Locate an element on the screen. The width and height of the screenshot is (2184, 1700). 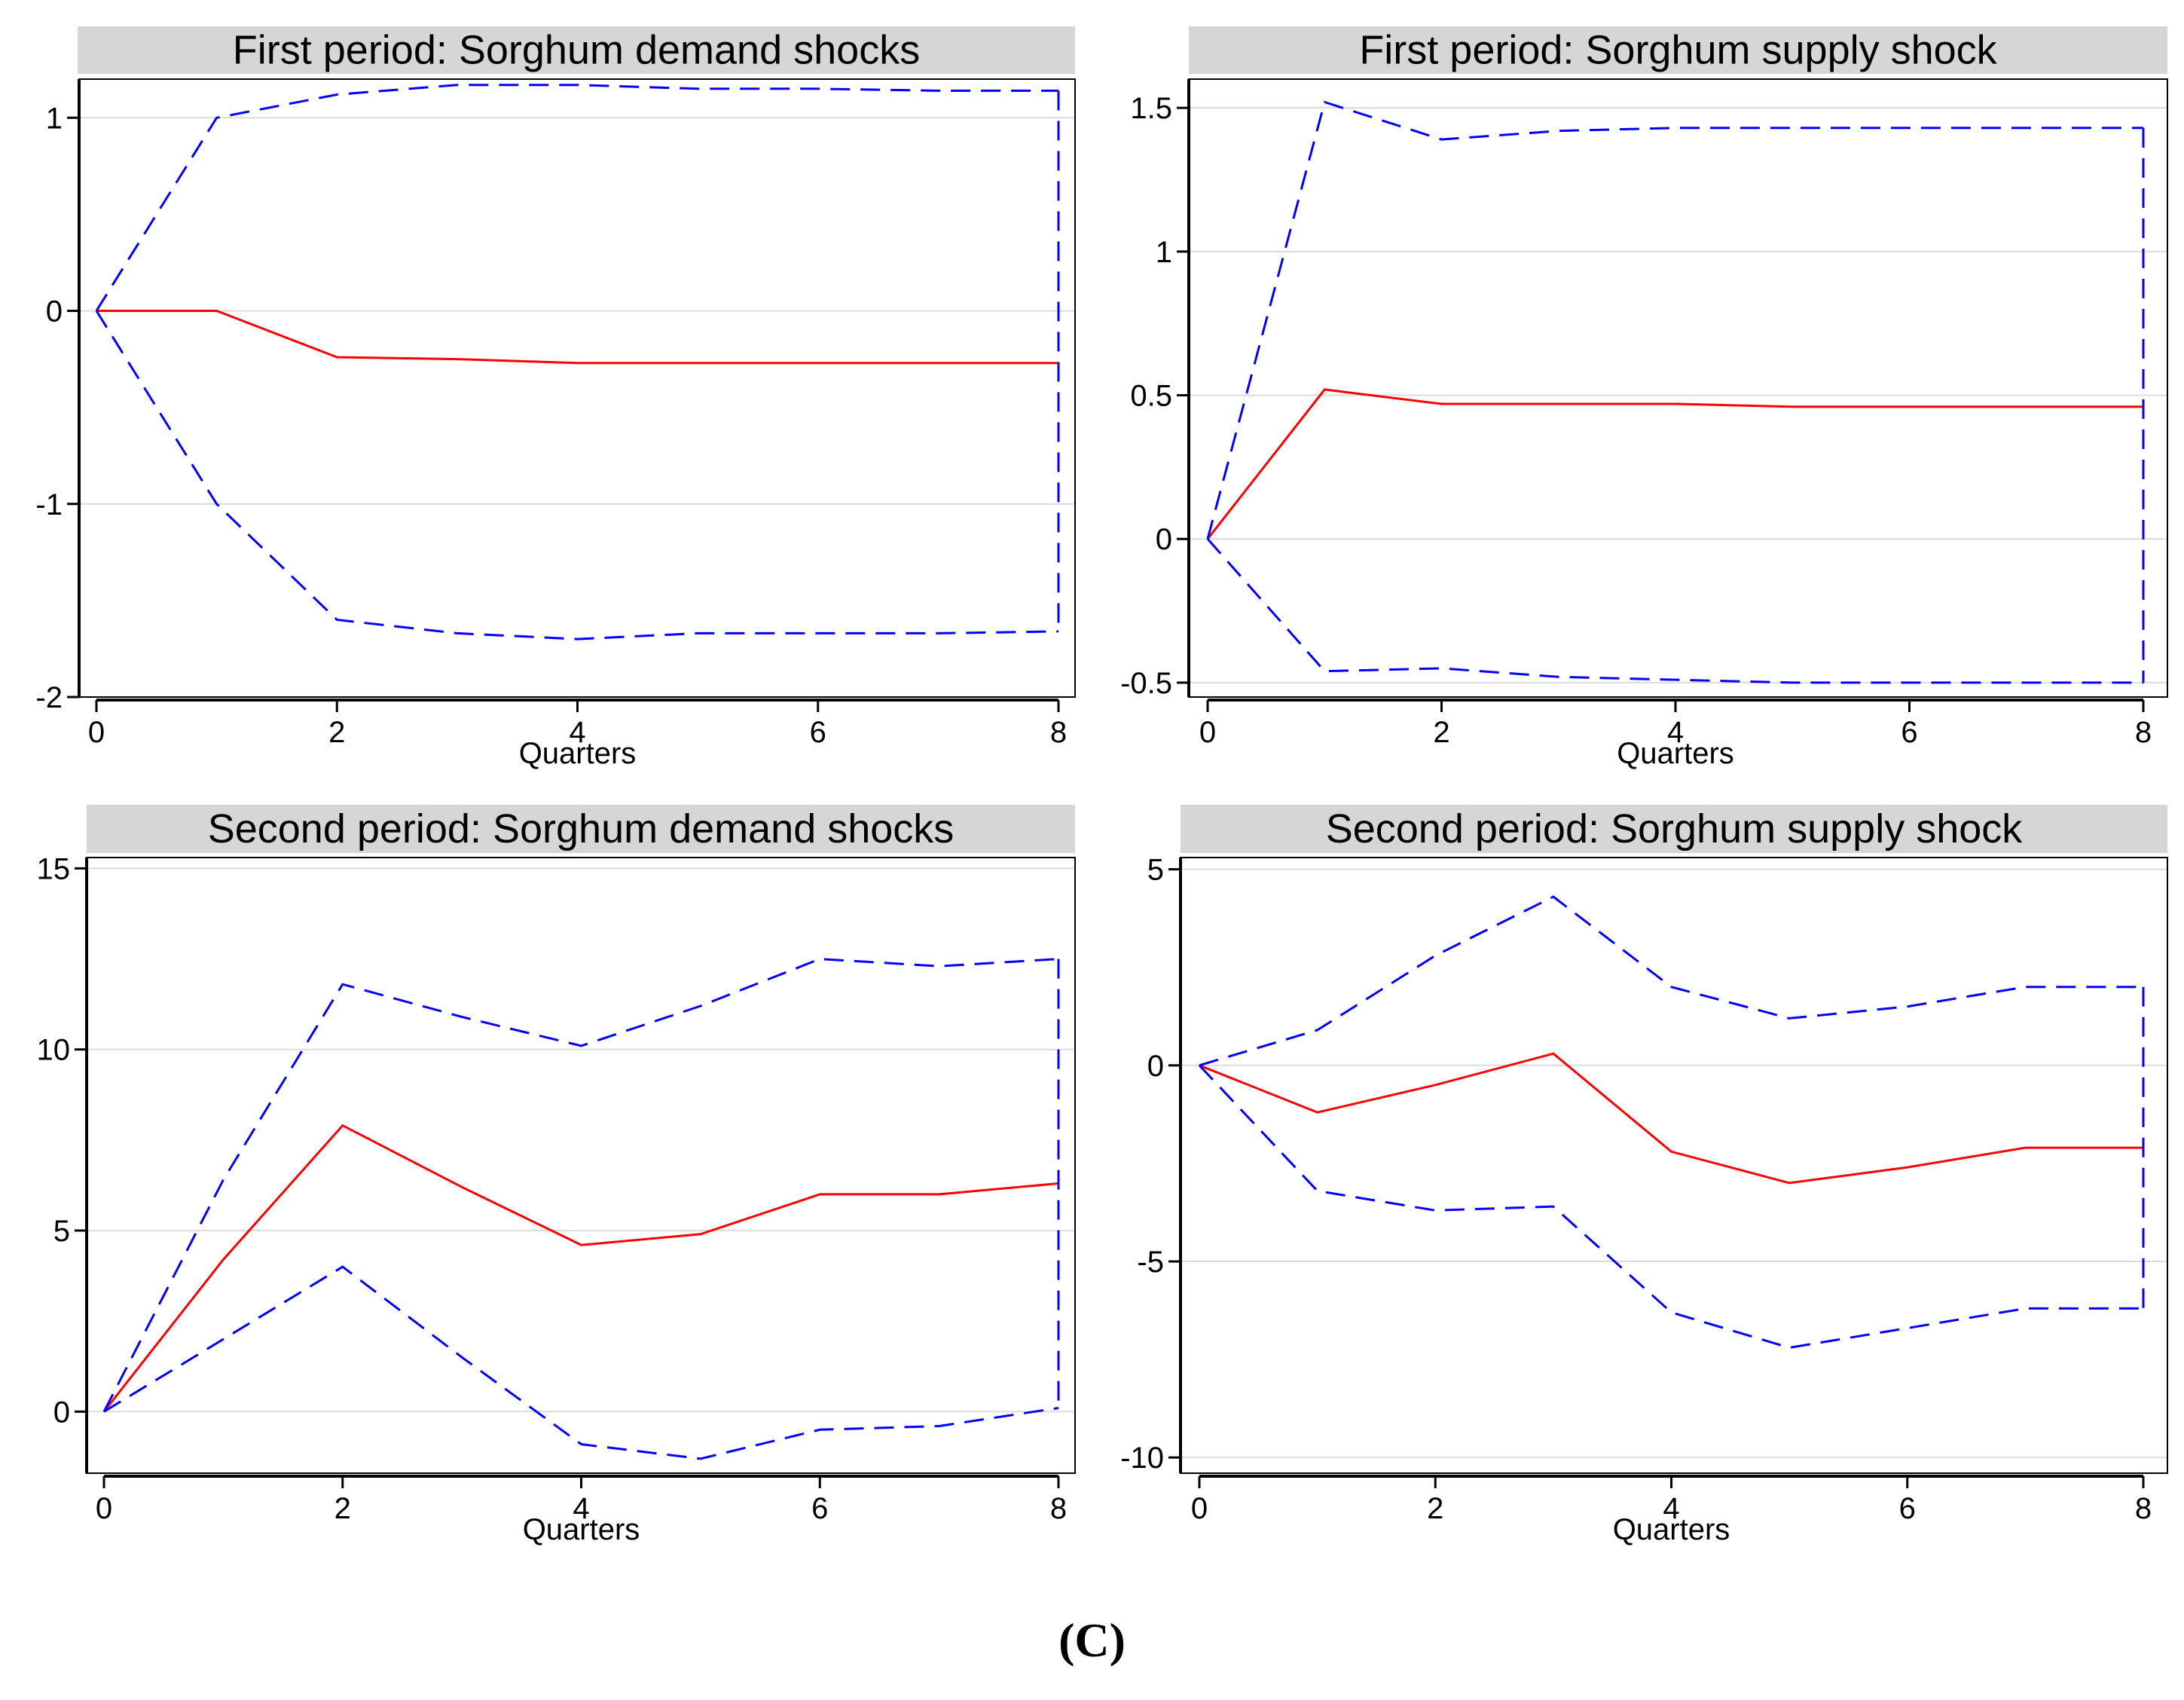
panel-title: Second period: Sorghum supply shock is located at coordinates (1675, 829).